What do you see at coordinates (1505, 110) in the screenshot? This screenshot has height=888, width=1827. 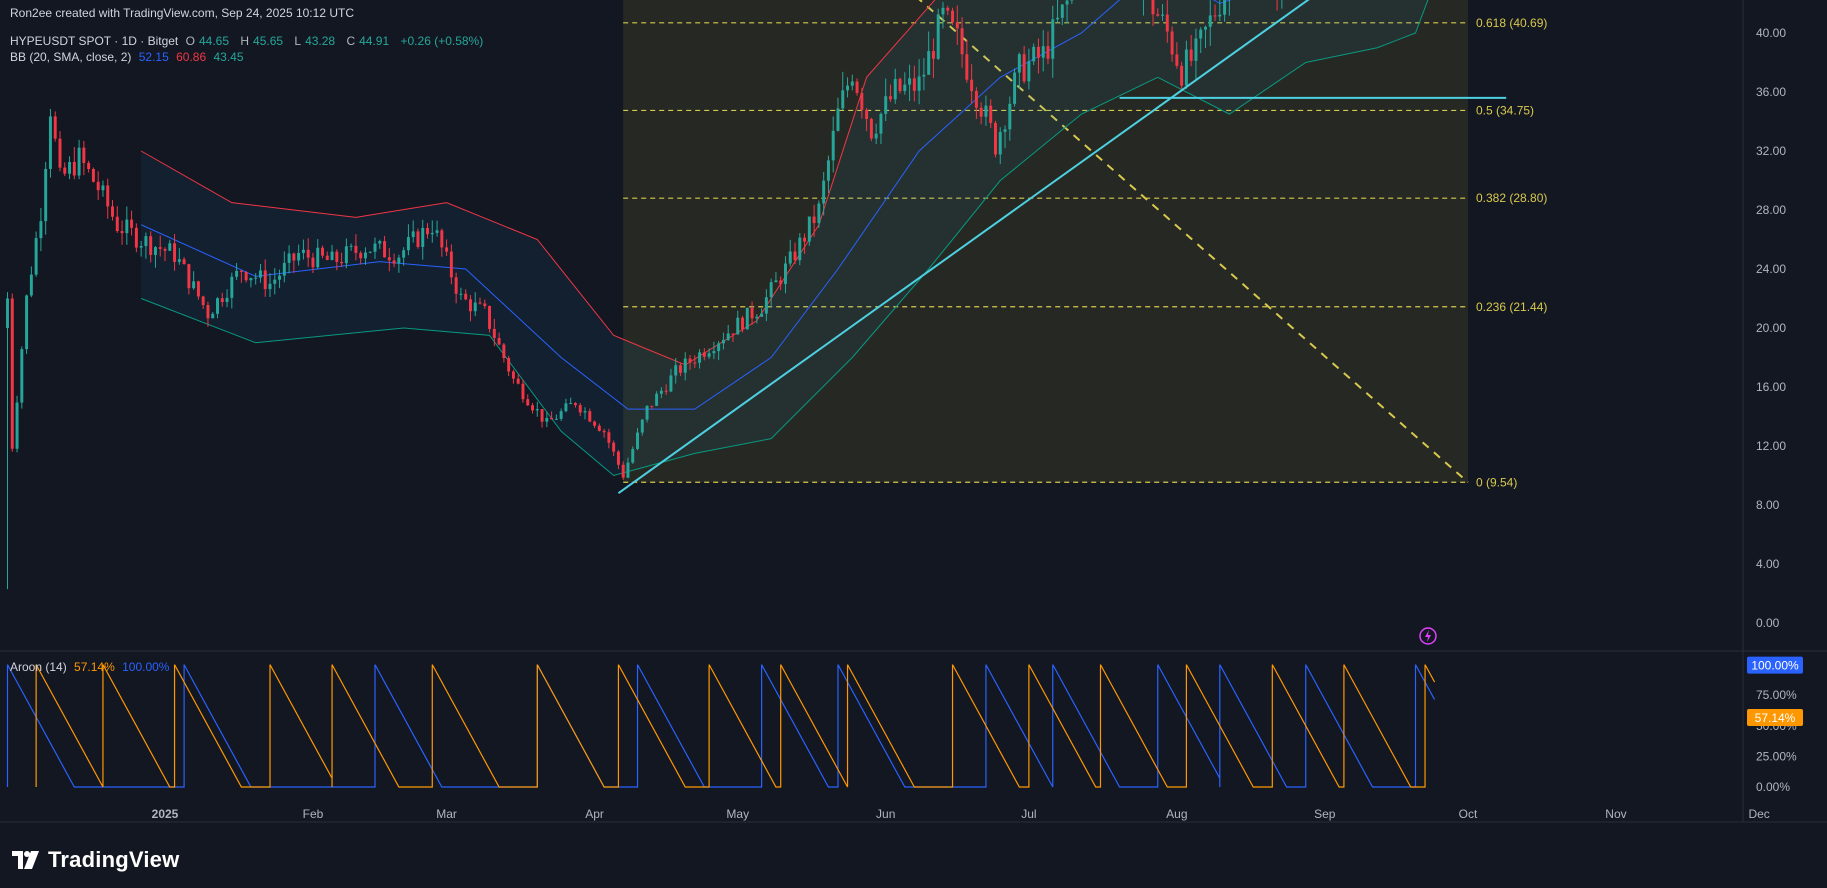 I see `fib-level-label: 0.5 (34.75)` at bounding box center [1505, 110].